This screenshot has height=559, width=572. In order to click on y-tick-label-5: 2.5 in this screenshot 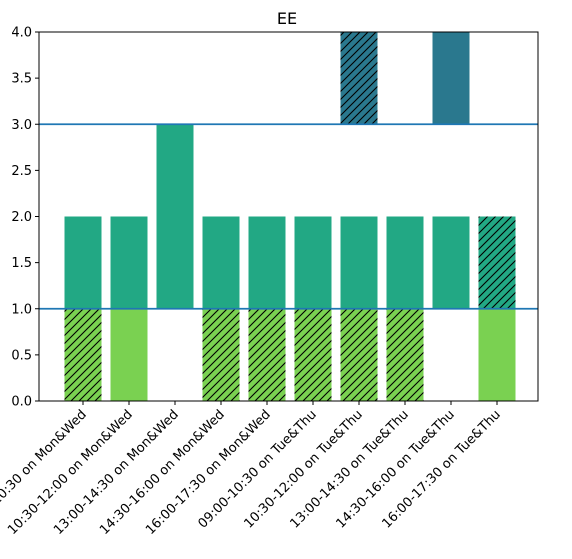, I will do `click(21, 171)`.